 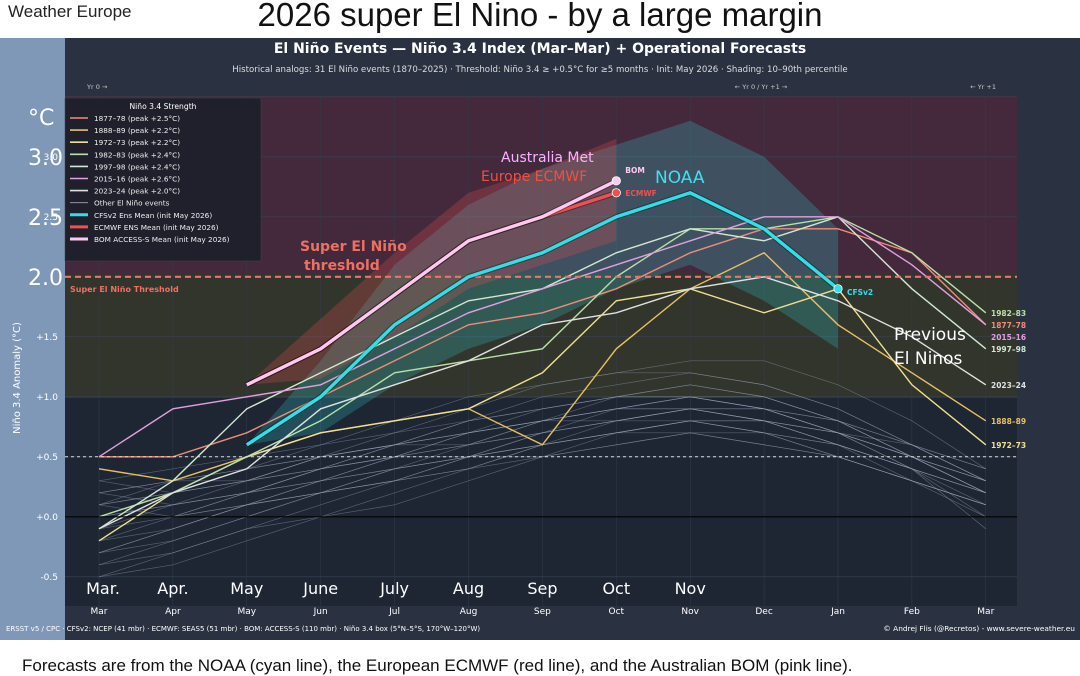 I want to click on bom-end-label: BOM, so click(x=635, y=170).